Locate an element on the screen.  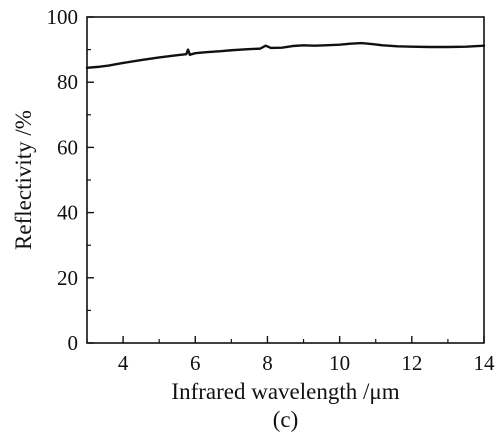
y-tick-label: 100 is located at coordinates (63, 17).